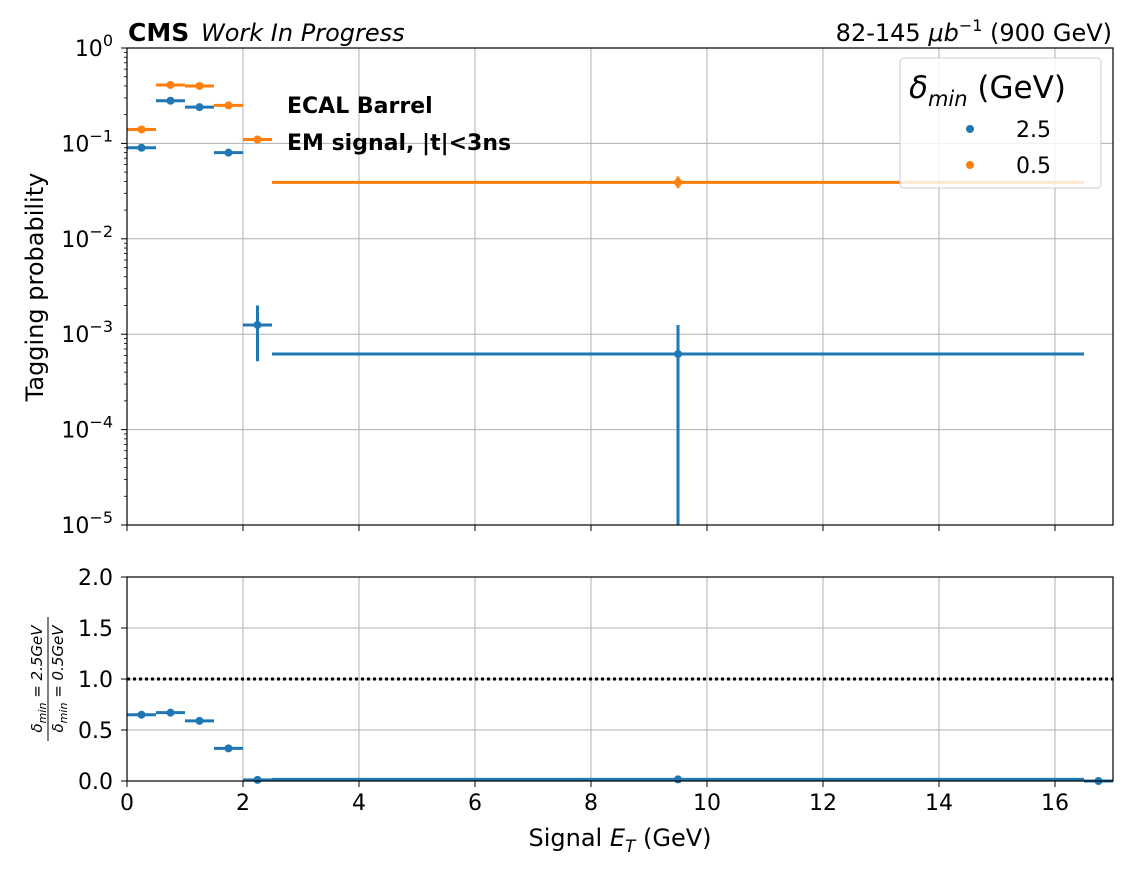  What do you see at coordinates (127, 803) in the screenshot?
I see `x-tick-label: 0` at bounding box center [127, 803].